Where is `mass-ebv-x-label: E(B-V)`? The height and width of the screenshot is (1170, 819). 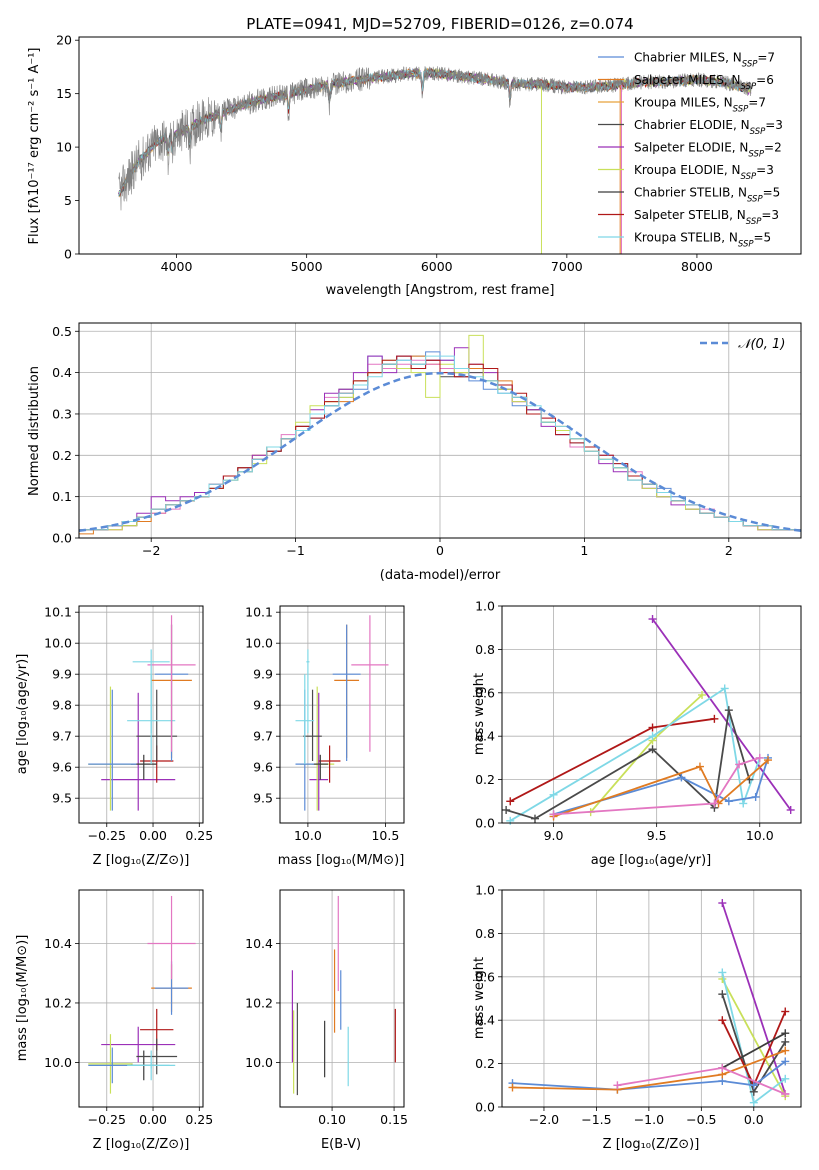
mass-ebv-x-label: E(B-V) is located at coordinates (341, 1144).